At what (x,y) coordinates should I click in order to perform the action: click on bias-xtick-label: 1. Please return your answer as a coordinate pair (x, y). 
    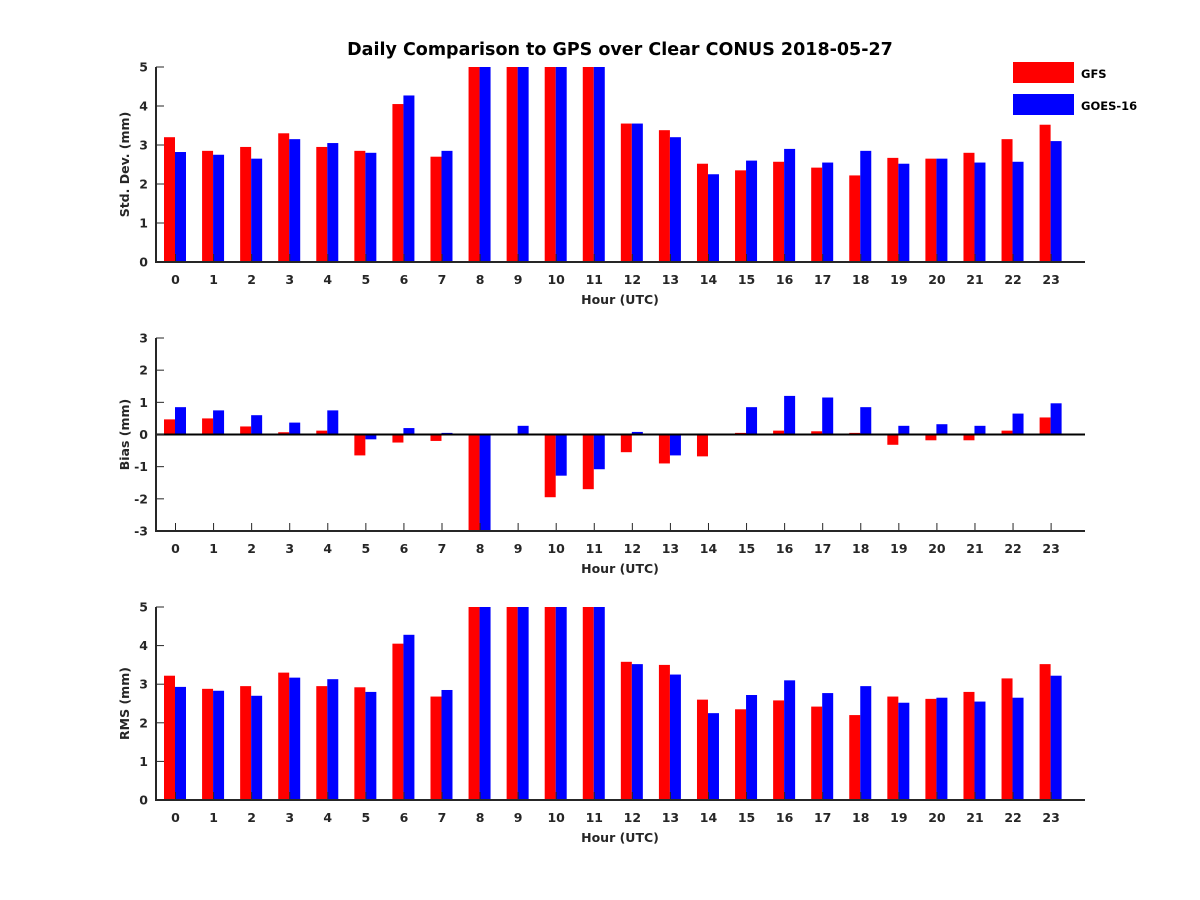
    Looking at the image, I should click on (213, 548).